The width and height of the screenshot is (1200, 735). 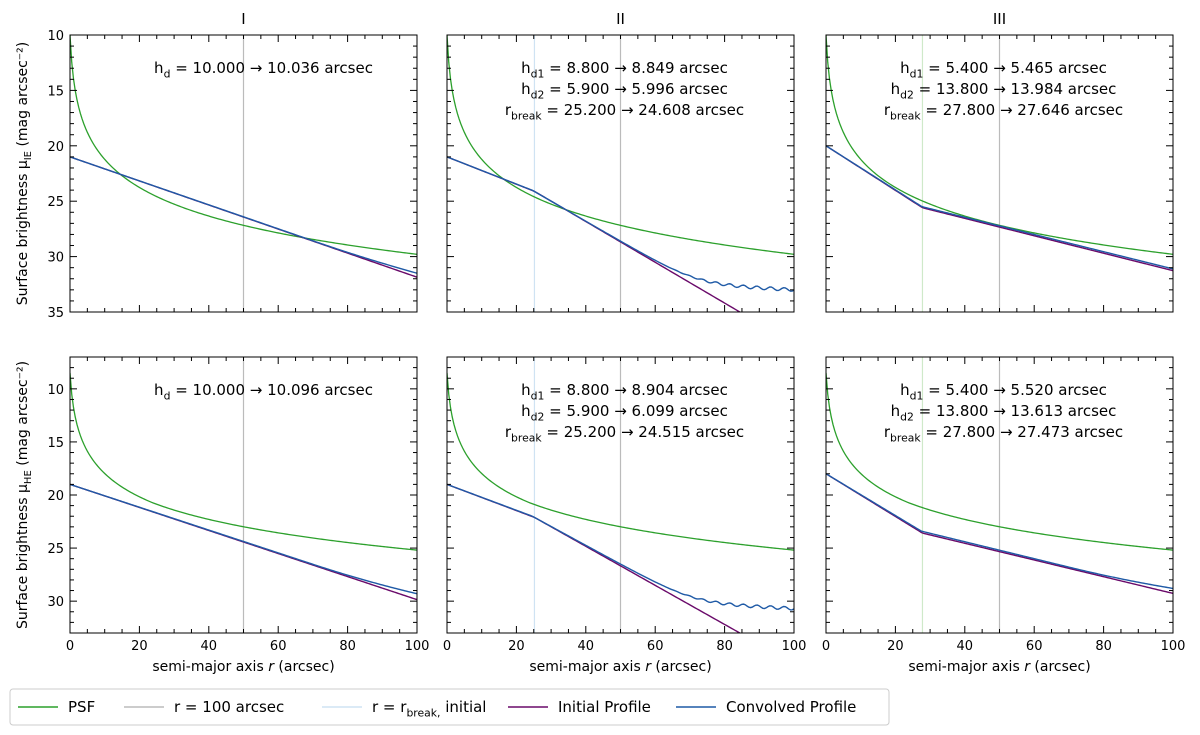 I want to click on annotation-text: hd2​ = 13.800 → 13.984 arcsec, so click(x=1004, y=91).